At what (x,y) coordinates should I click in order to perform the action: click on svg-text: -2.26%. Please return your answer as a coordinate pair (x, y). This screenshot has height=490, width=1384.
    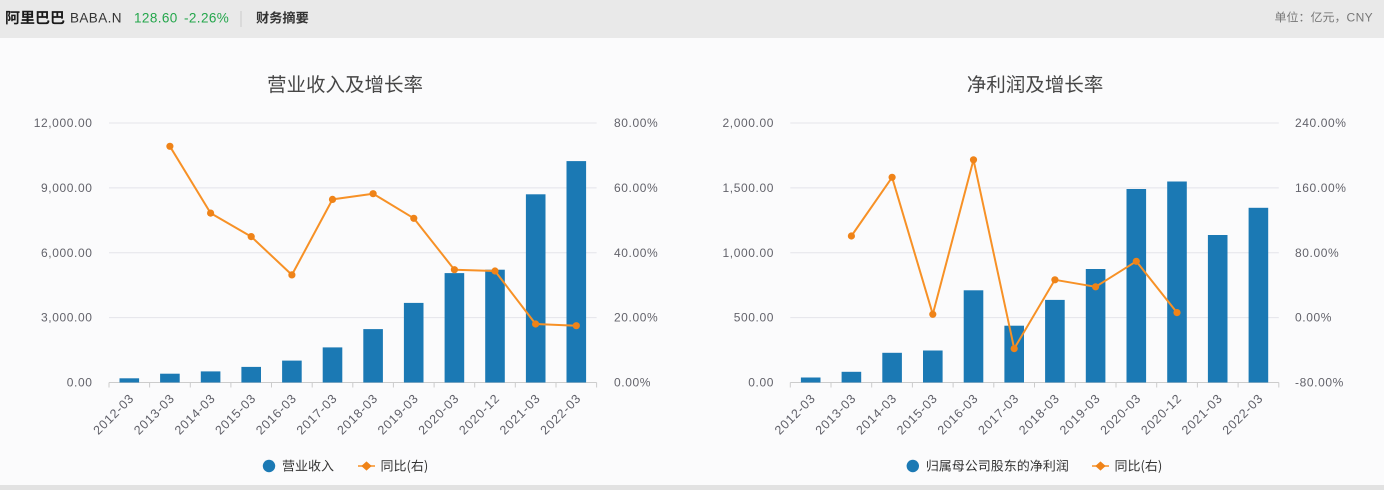
    Looking at the image, I should click on (206, 18).